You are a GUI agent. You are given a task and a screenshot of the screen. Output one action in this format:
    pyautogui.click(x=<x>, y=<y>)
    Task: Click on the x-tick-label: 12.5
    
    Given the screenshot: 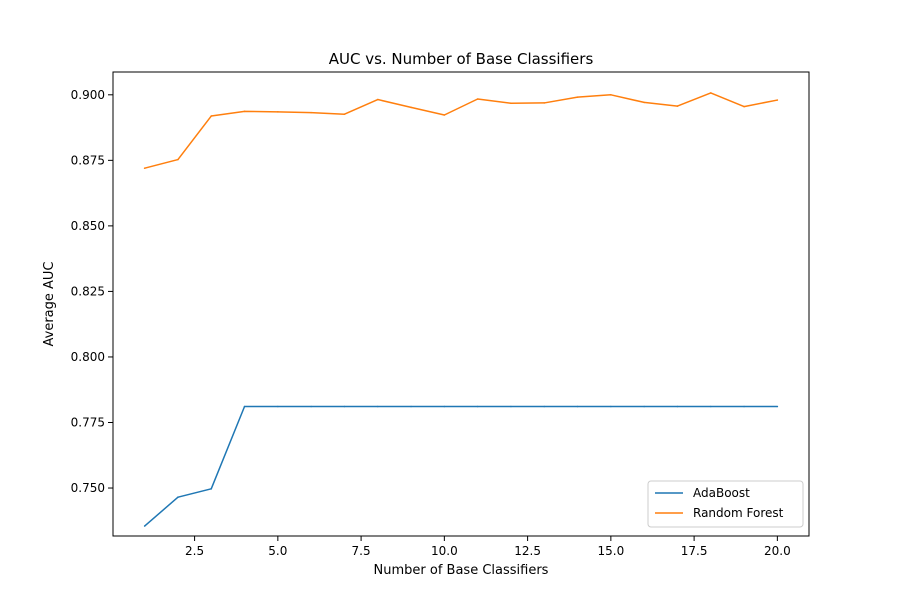 What is the action you would take?
    pyautogui.click(x=527, y=551)
    